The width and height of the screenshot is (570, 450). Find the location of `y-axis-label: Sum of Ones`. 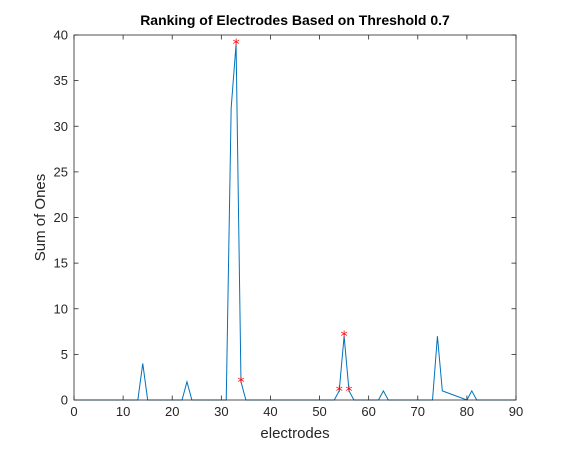

y-axis-label: Sum of Ones is located at coordinates (40, 218).